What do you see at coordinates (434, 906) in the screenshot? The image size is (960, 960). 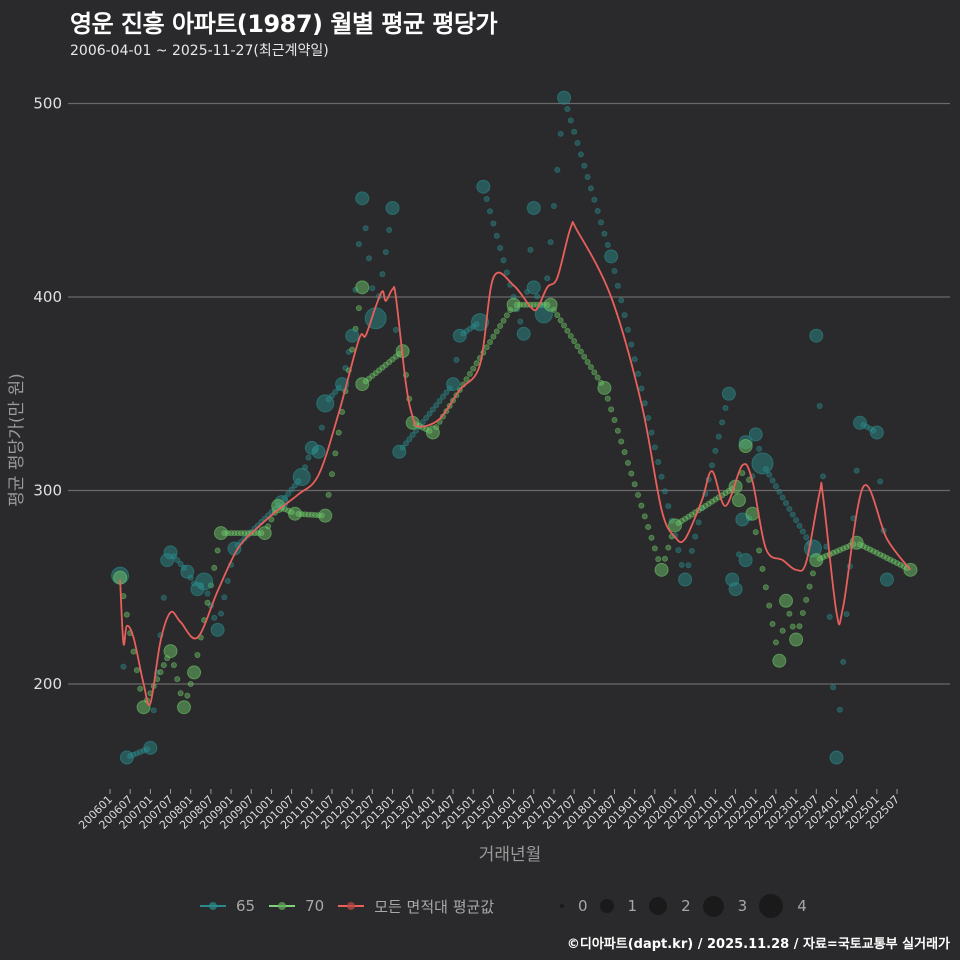 I see `legend-label-average: 모든 면적대 평균값` at bounding box center [434, 906].